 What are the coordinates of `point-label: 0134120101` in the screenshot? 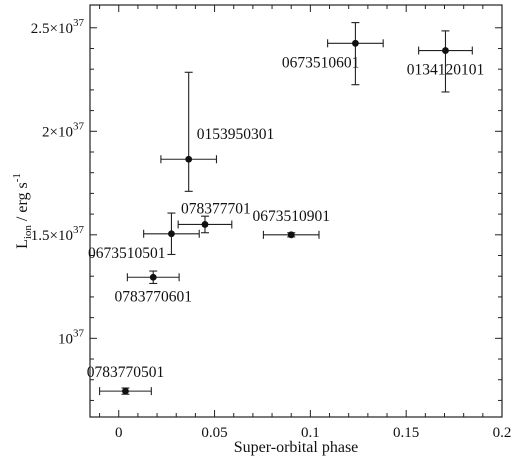 It's located at (446, 70).